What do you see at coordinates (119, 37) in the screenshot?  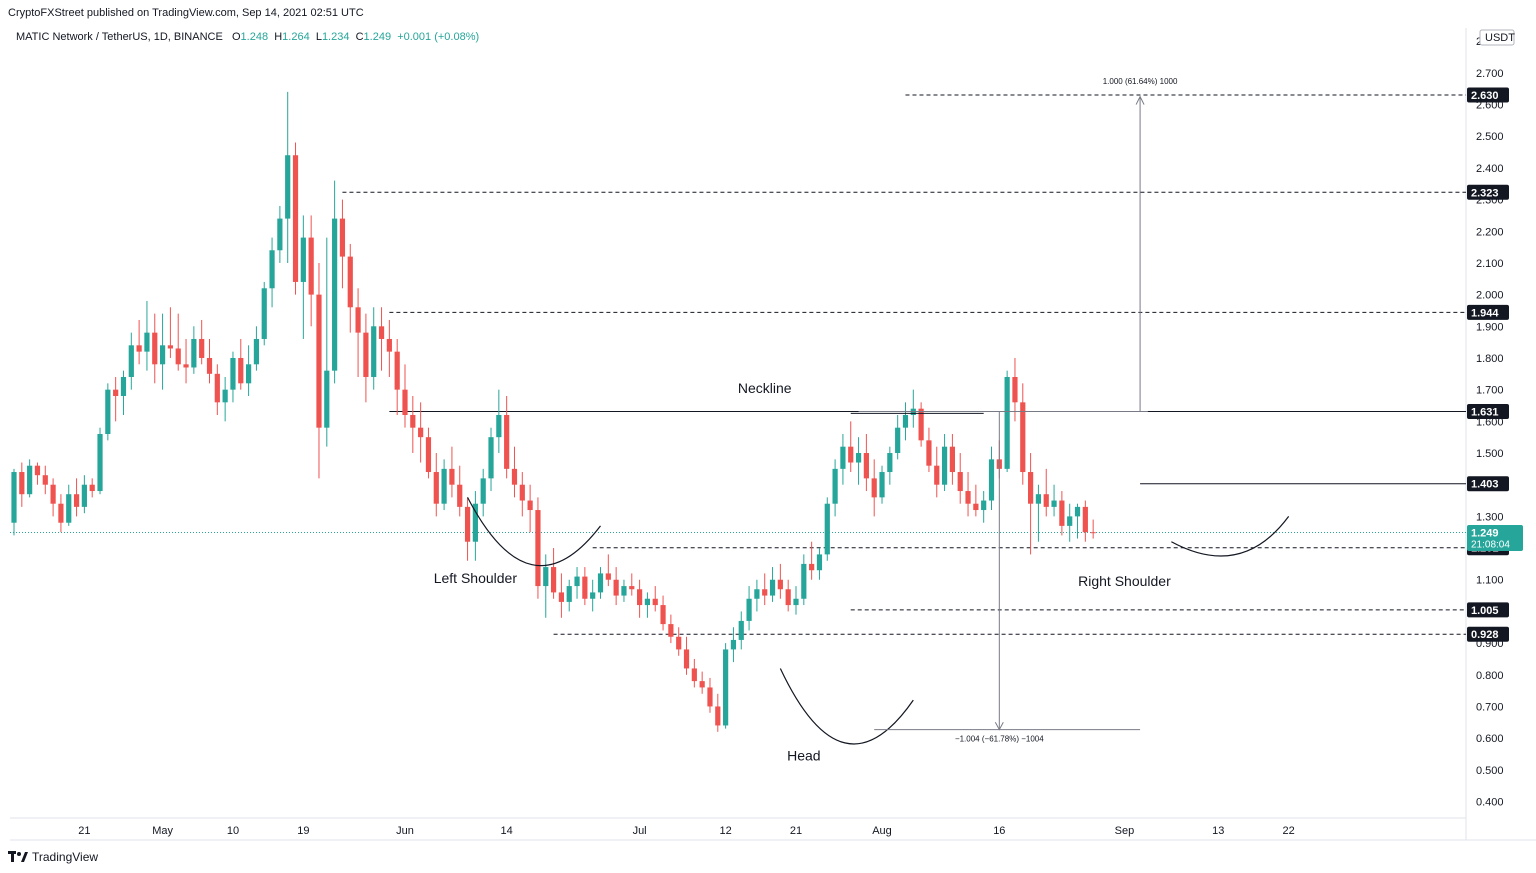 I see `symbol-name: MATIC Network / TetherUS, 1D, BINANCE` at bounding box center [119, 37].